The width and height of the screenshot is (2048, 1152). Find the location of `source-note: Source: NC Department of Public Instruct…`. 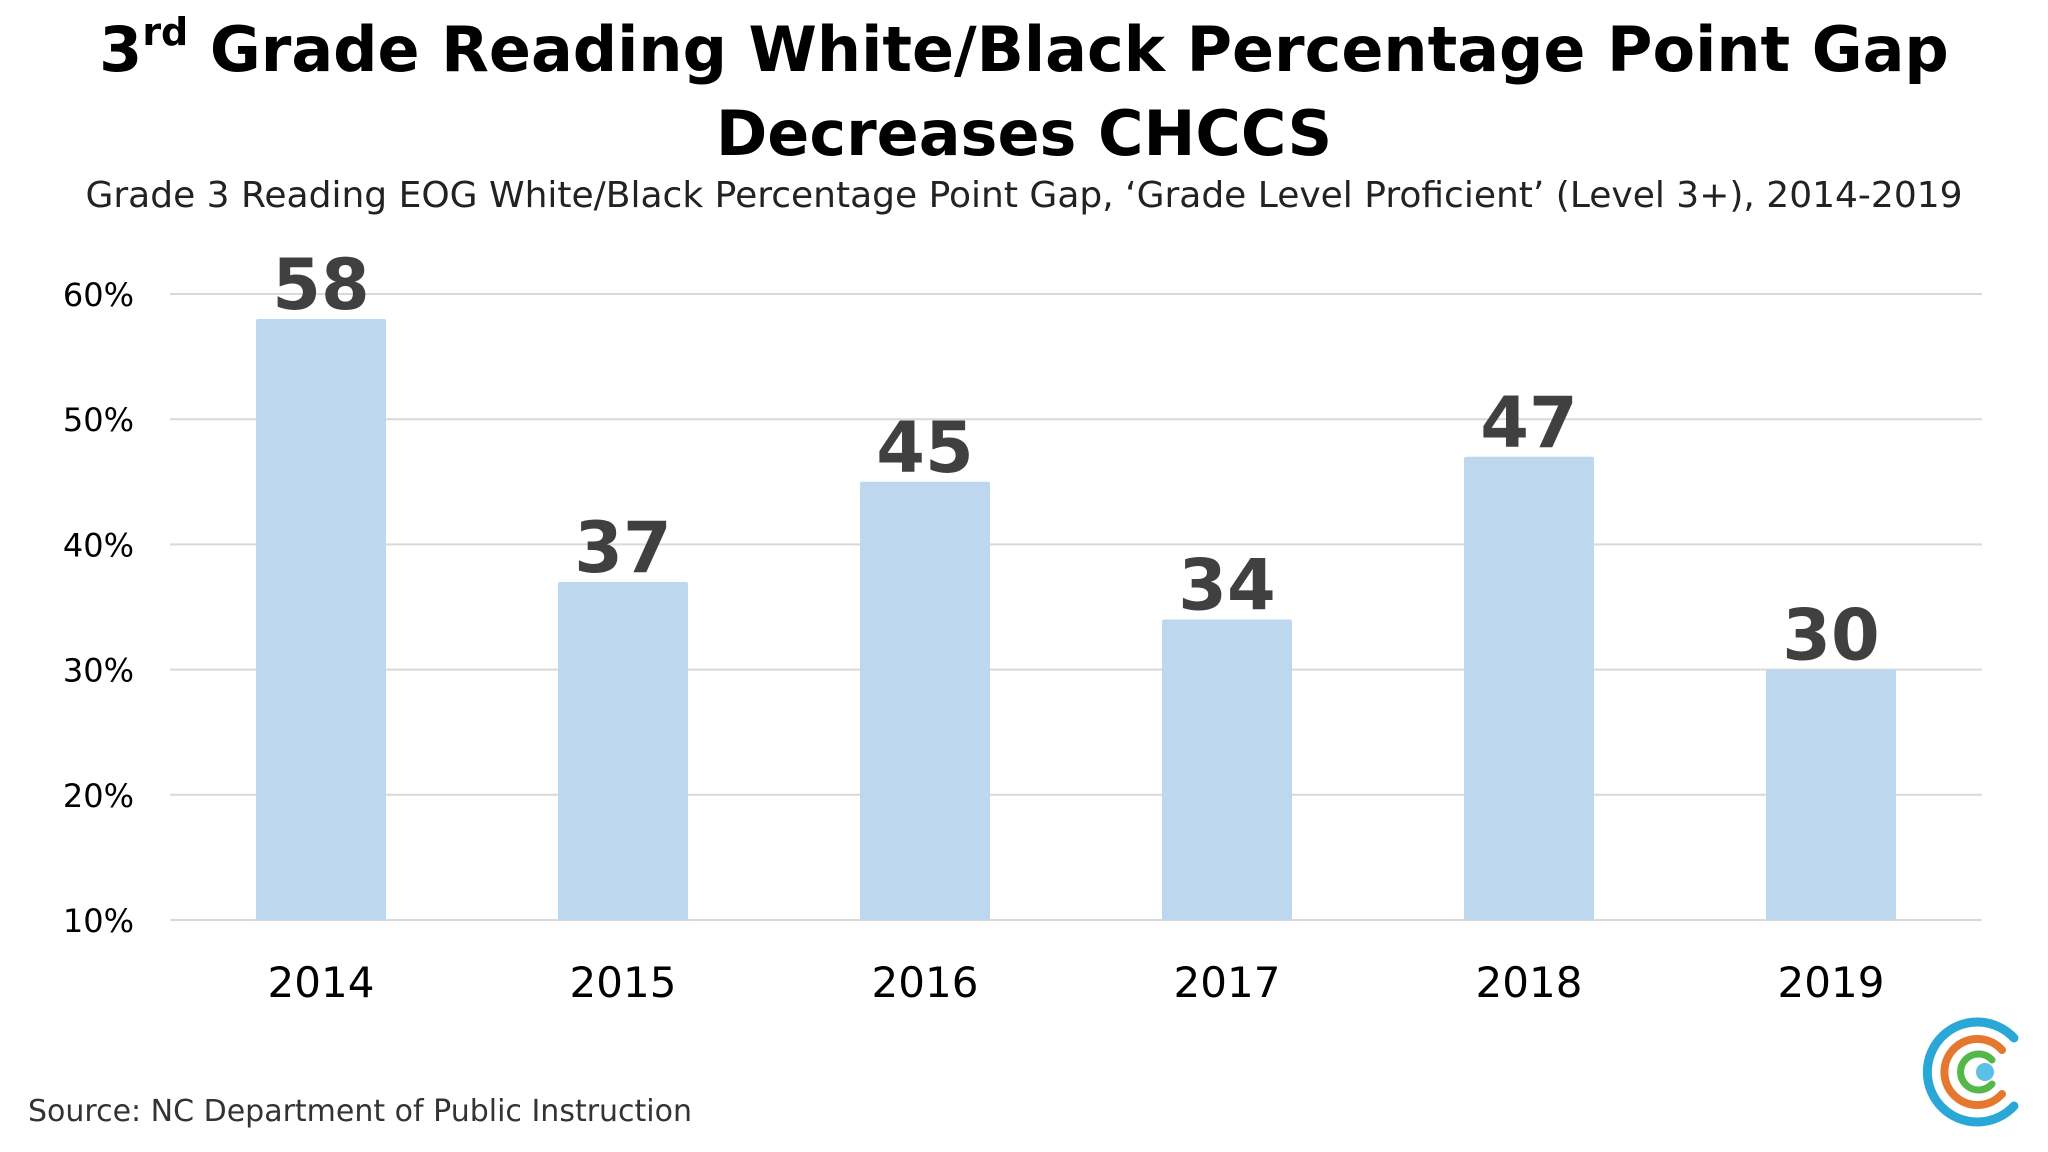

source-note: Source: NC Department of Public Instruct… is located at coordinates (360, 1111).